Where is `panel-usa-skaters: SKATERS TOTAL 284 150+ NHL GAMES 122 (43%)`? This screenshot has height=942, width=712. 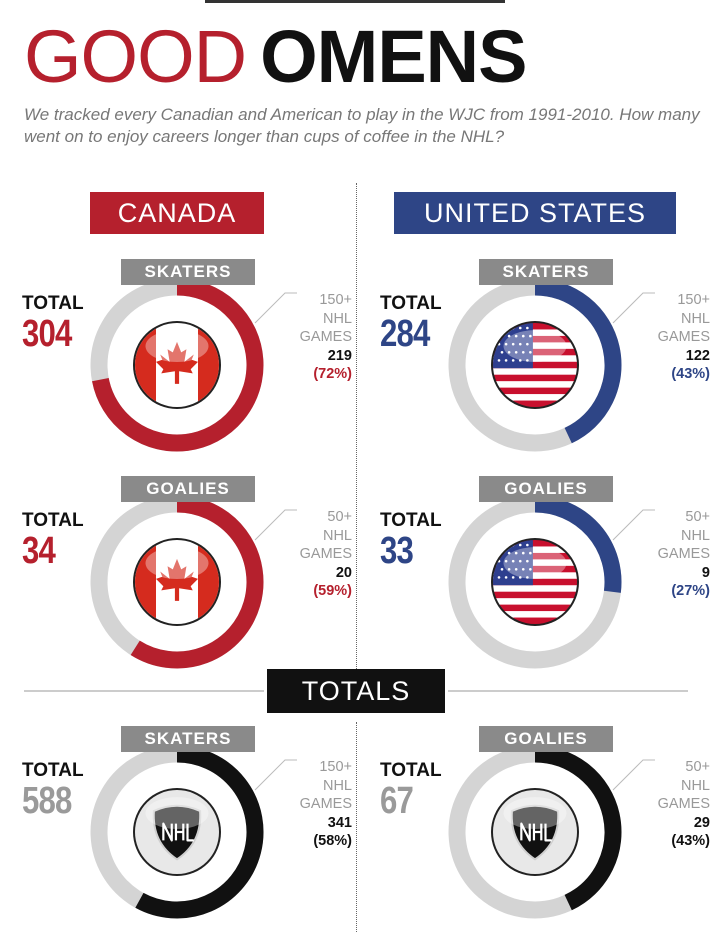 panel-usa-skaters: SKATERS TOTAL 284 150+ NHL GAMES 122 (43%) is located at coordinates (545, 364).